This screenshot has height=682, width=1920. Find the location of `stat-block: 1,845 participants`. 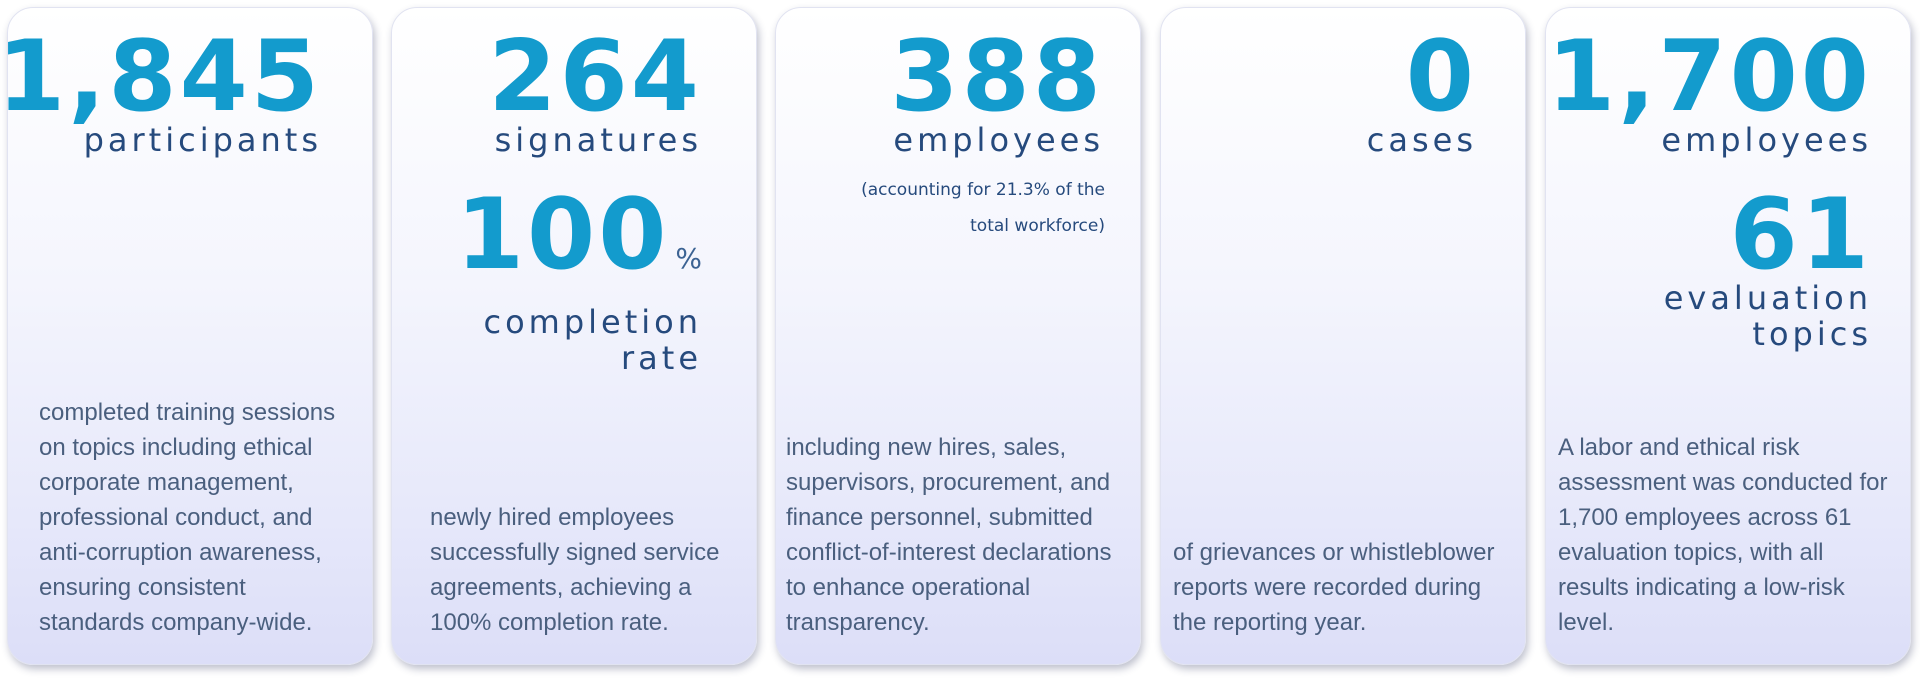

stat-block: 1,845 participants is located at coordinates (161, 93).